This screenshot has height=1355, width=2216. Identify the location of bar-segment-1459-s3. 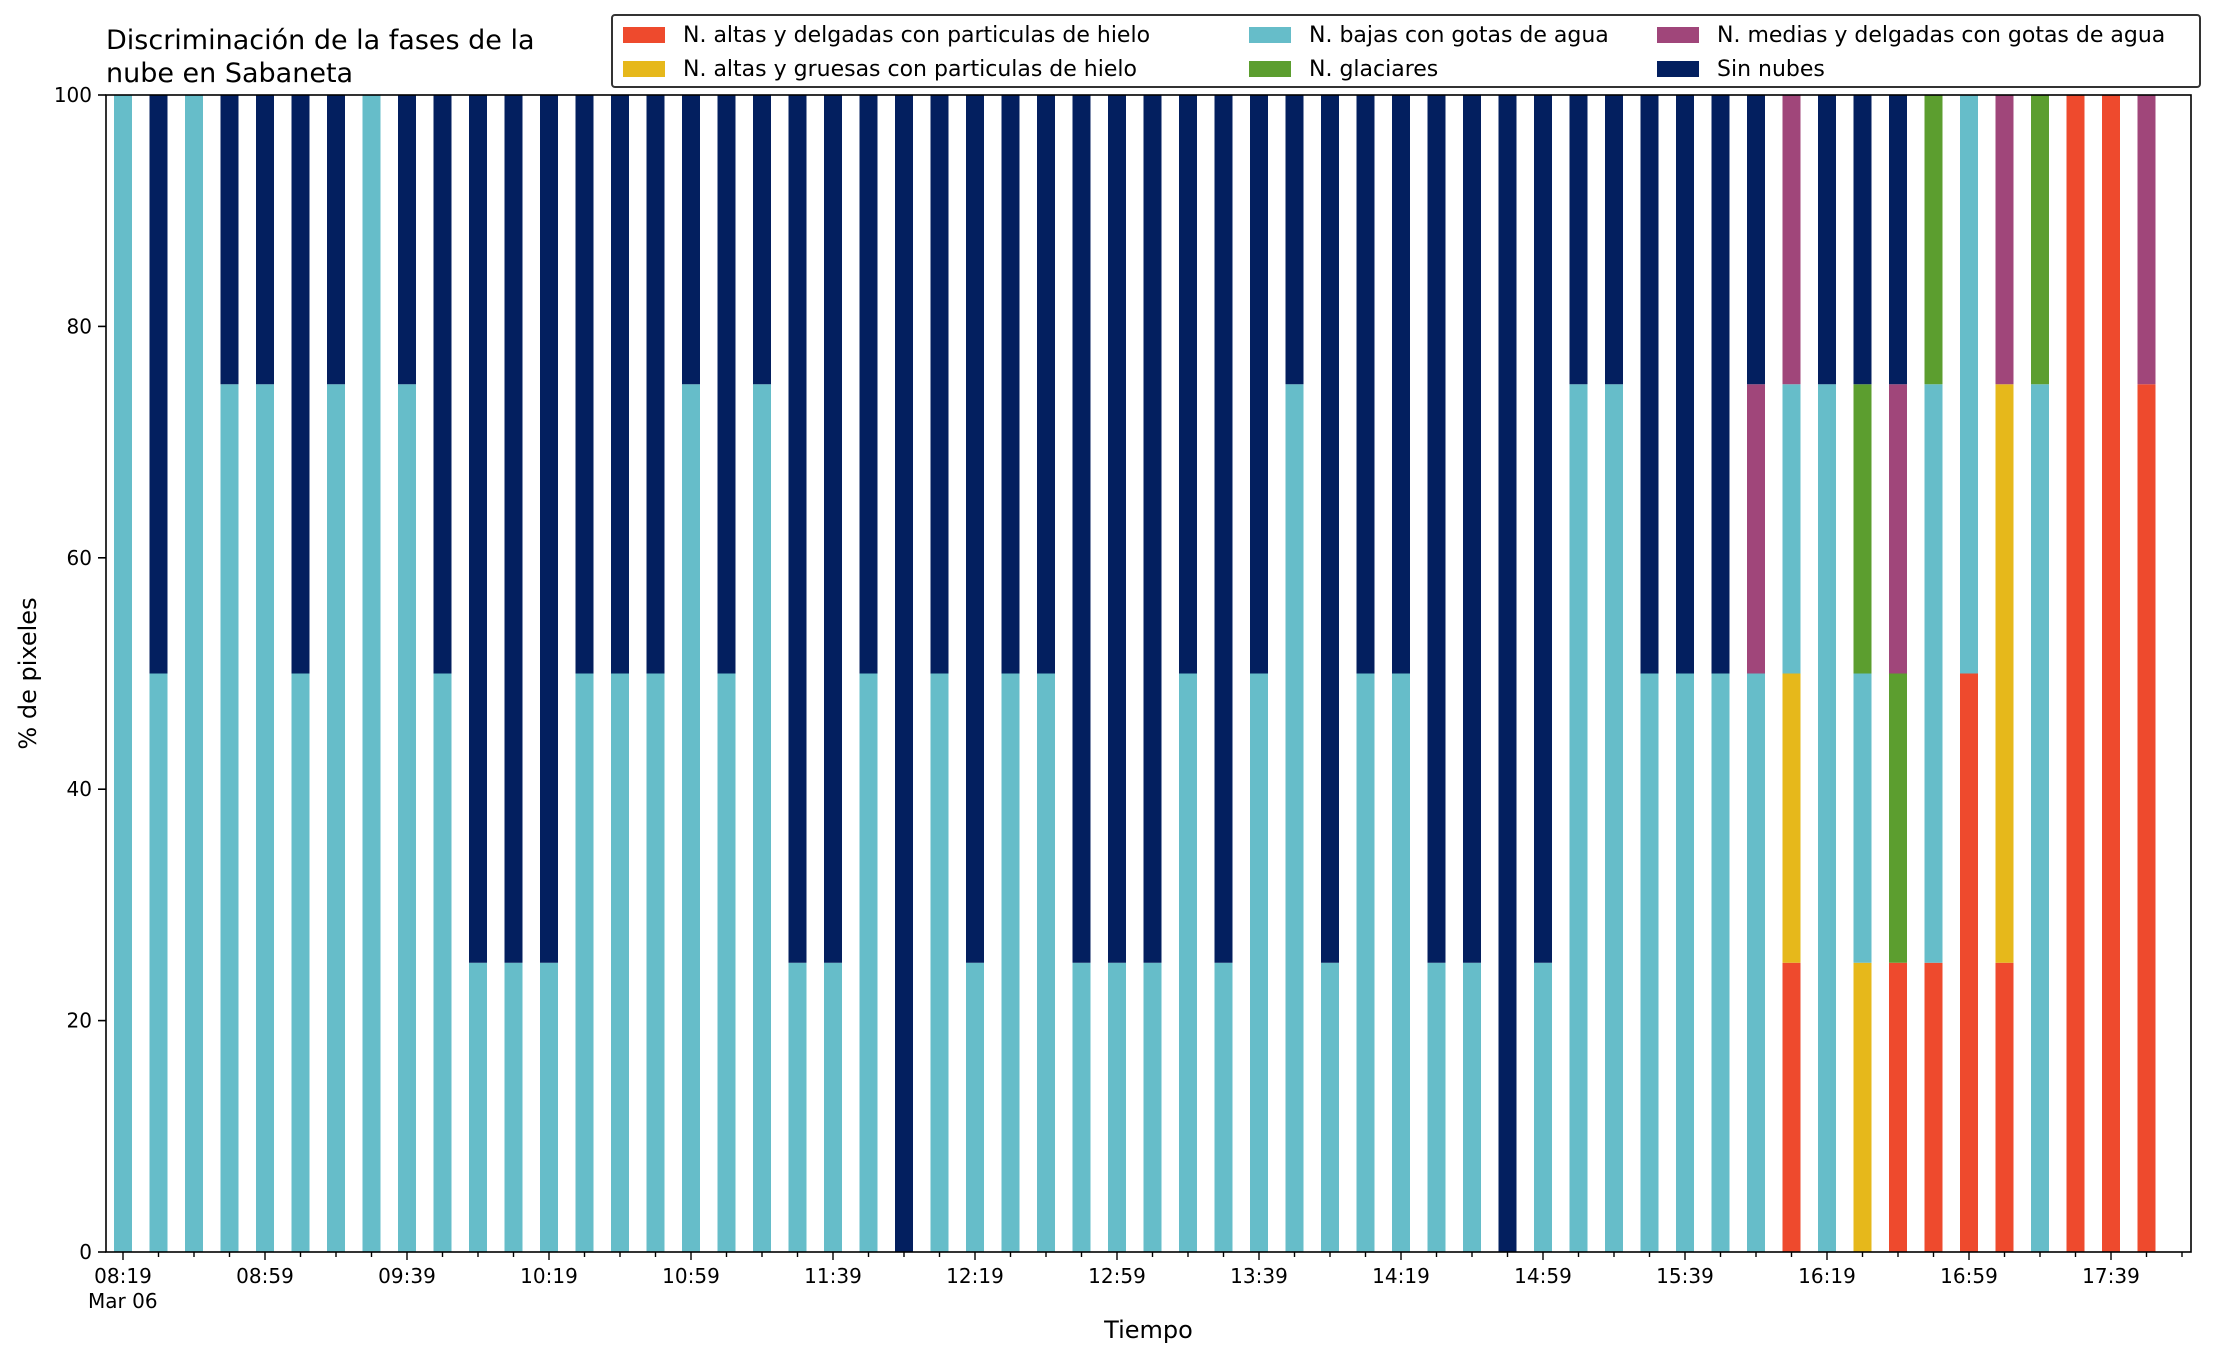
(1543, 1107).